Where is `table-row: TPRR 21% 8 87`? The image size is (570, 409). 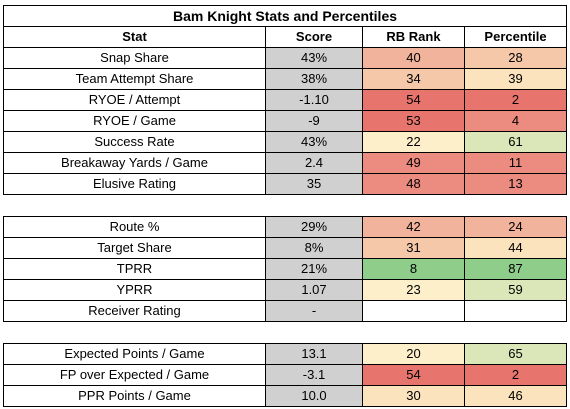 table-row: TPRR 21% 8 87 is located at coordinates (285, 269).